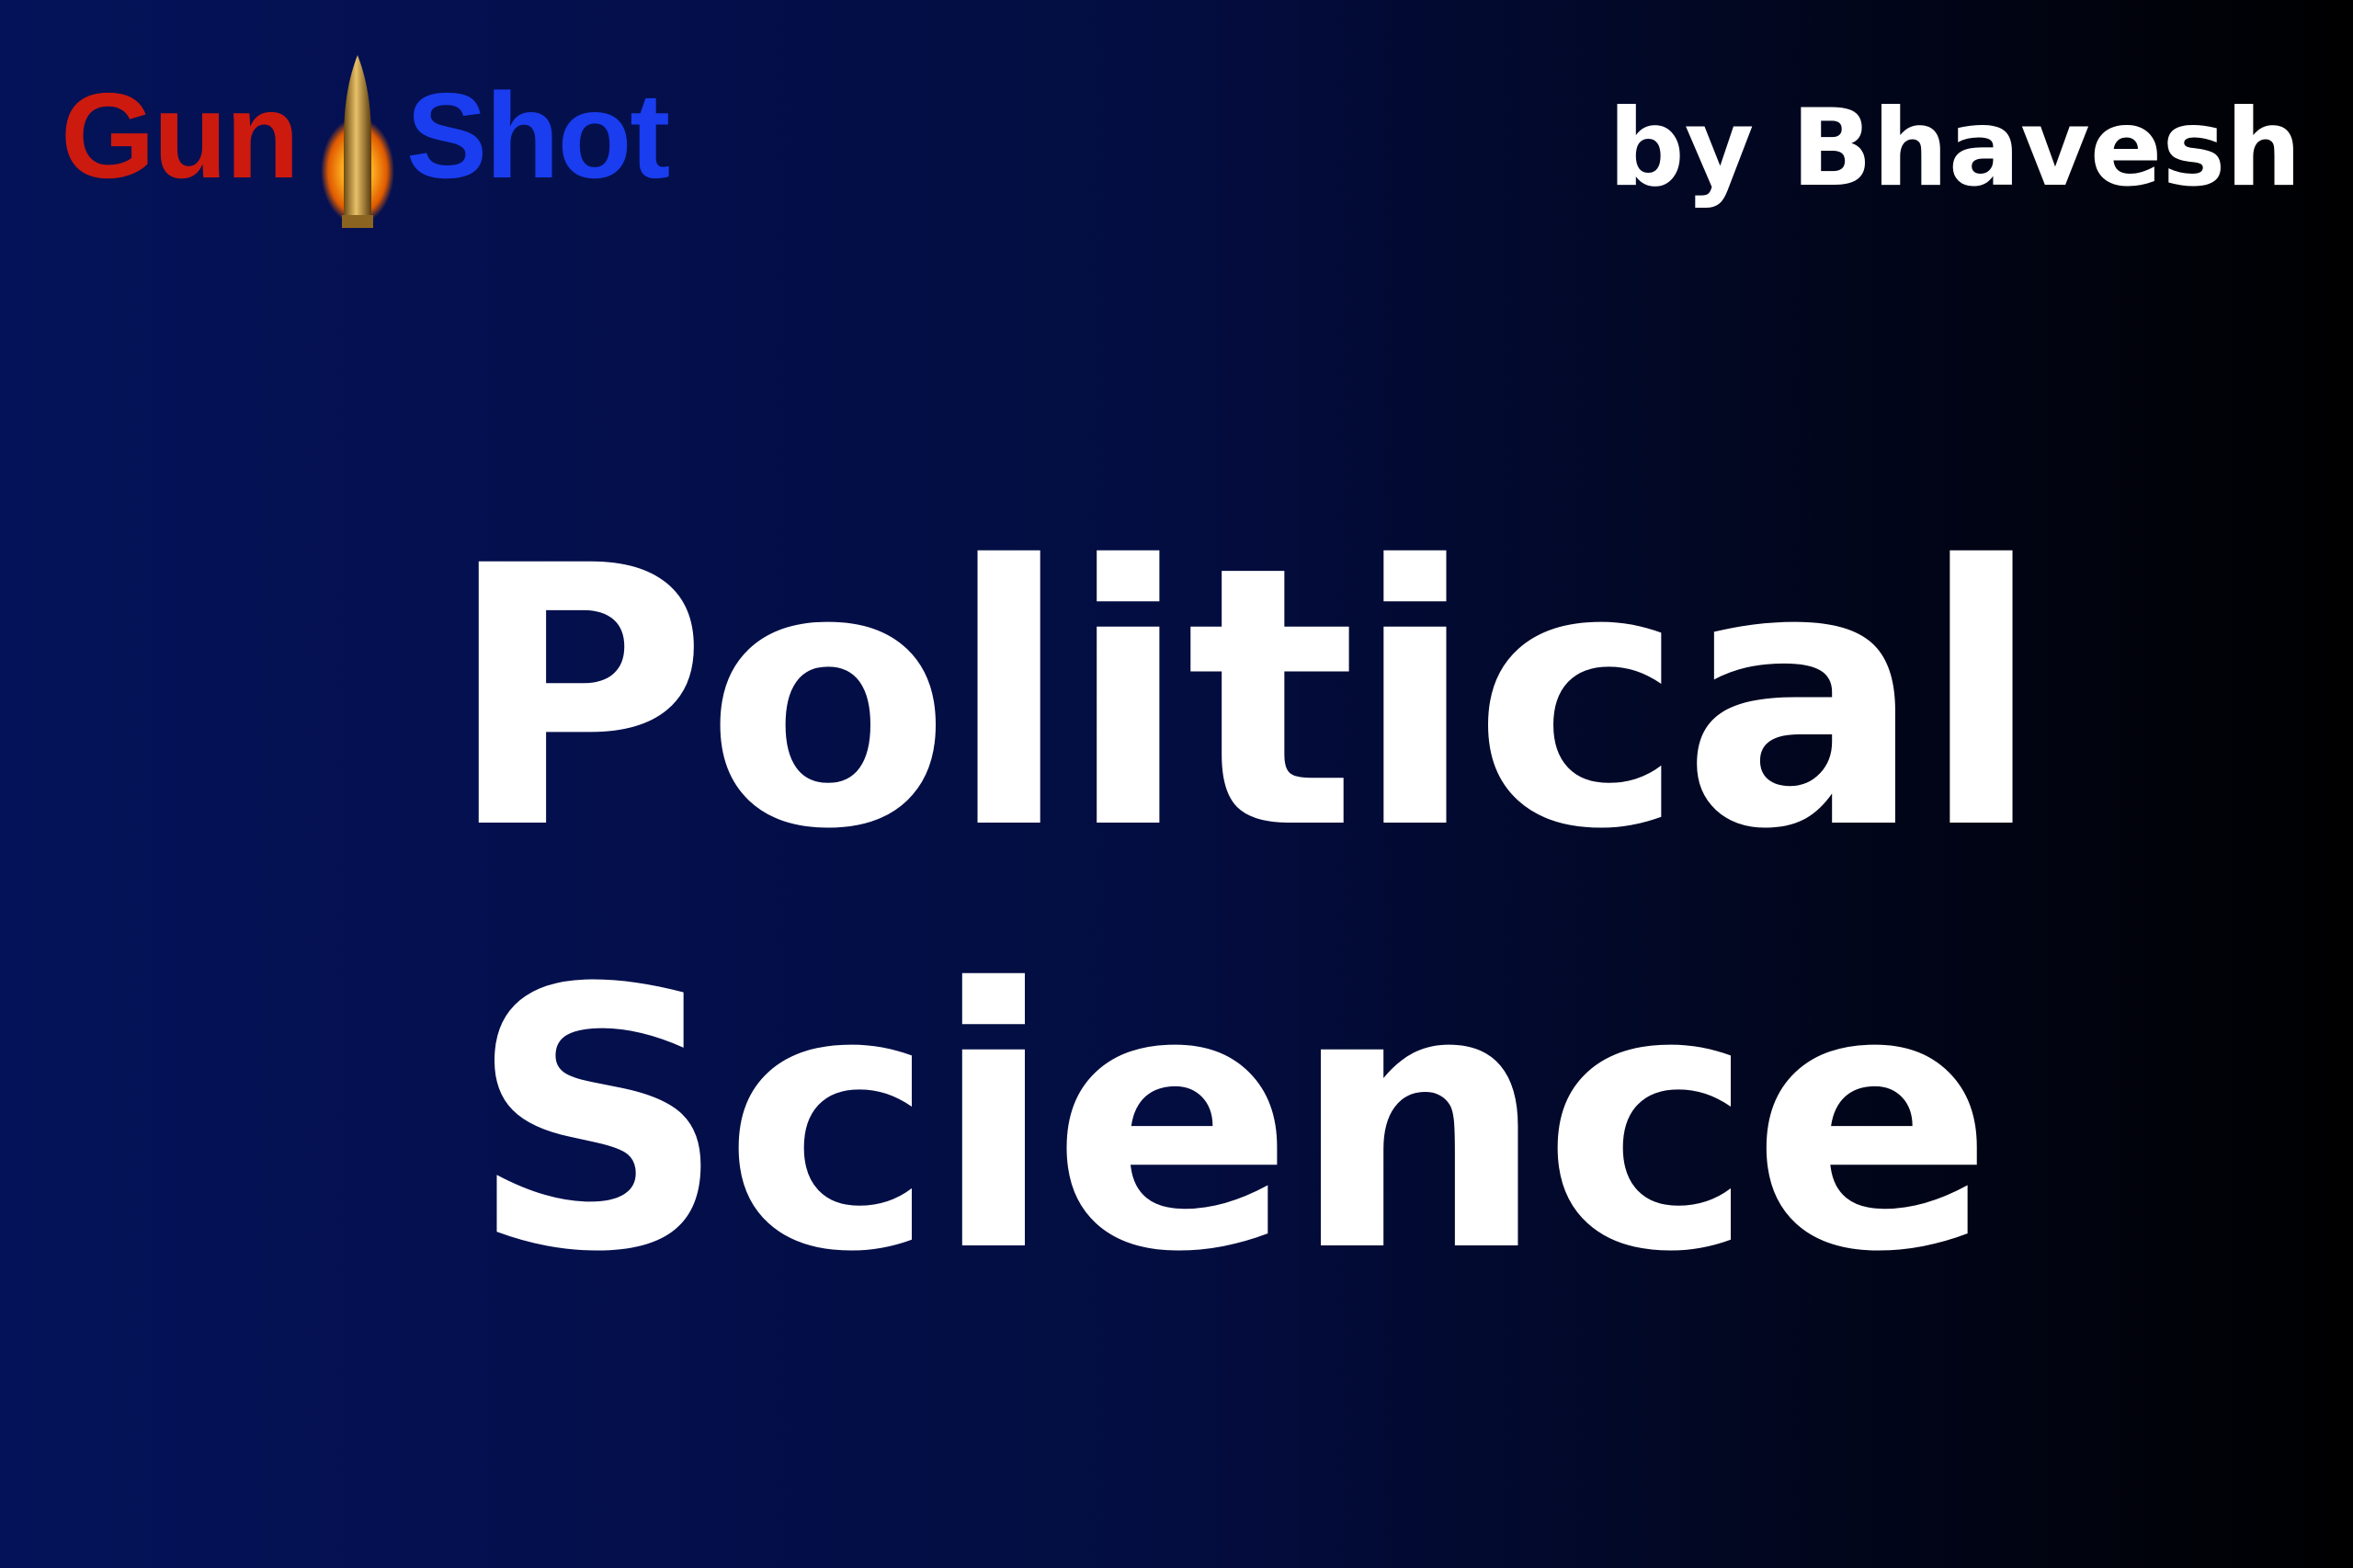 This screenshot has width=2353, height=1568. Describe the element at coordinates (537, 136) in the screenshot. I see `logo-text-shot: Shot` at that location.